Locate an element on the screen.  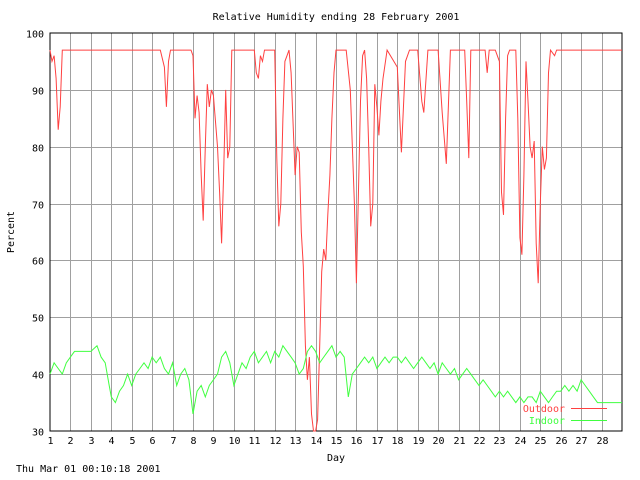
footer-timestamp: Thu Mar 01 00:10:18 2001 is located at coordinates (88, 469).